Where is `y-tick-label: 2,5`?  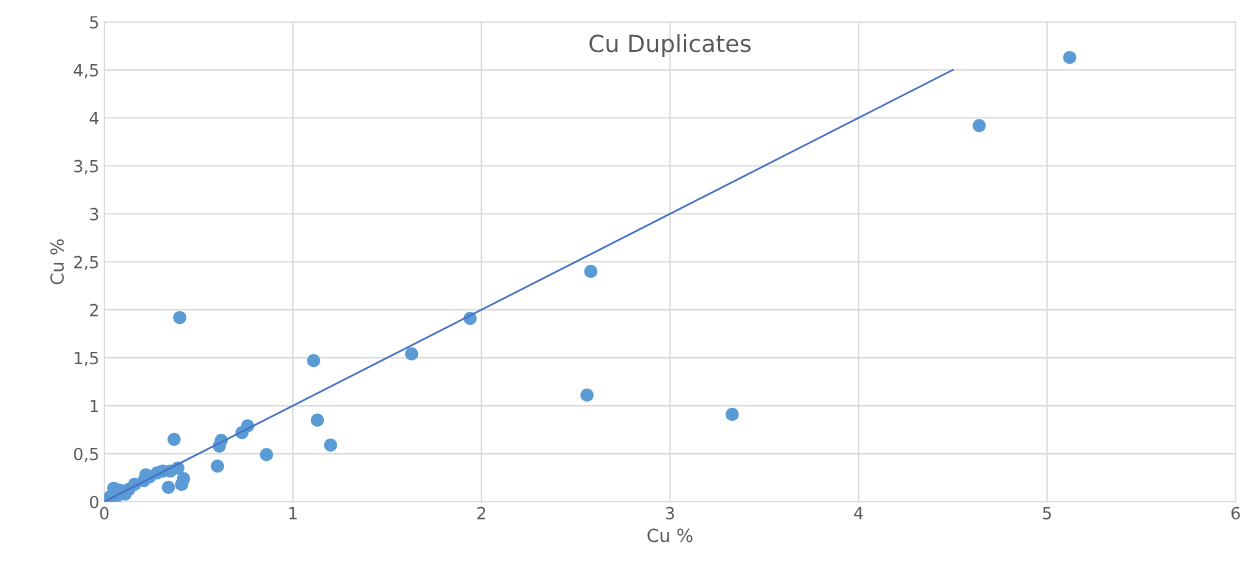 y-tick-label: 2,5 is located at coordinates (86, 263).